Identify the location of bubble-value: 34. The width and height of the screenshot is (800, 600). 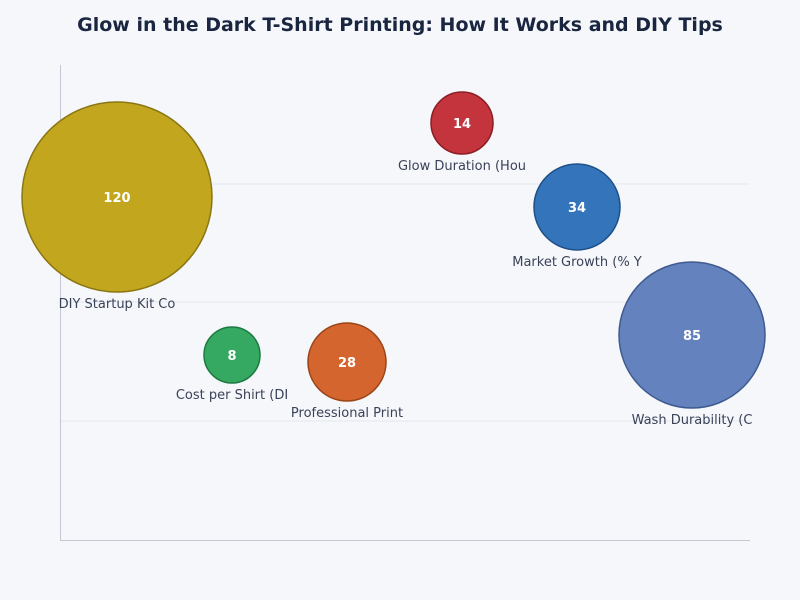
(577, 208).